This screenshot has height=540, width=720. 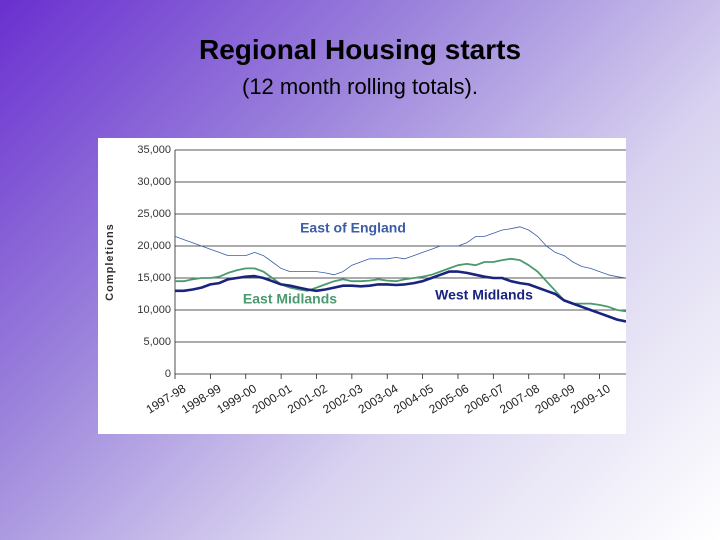 I want to click on slide-title: Regional Housing starts, so click(x=360, y=49).